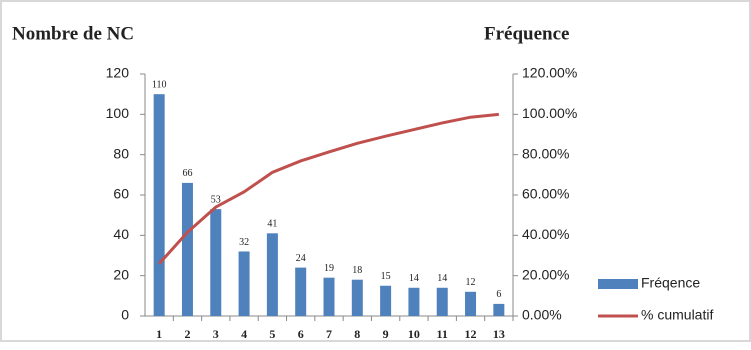  Describe the element at coordinates (216, 199) in the screenshot. I see `bar-value-label: 53` at that location.